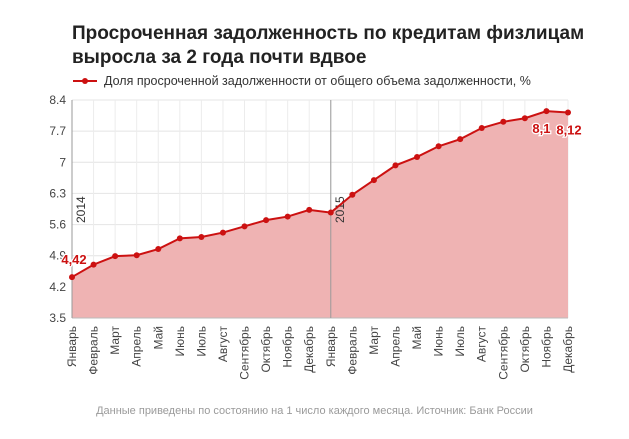 The height and width of the screenshot is (439, 629). Describe the element at coordinates (57, 287) in the screenshot. I see `y-tick-label: 4.2` at that location.